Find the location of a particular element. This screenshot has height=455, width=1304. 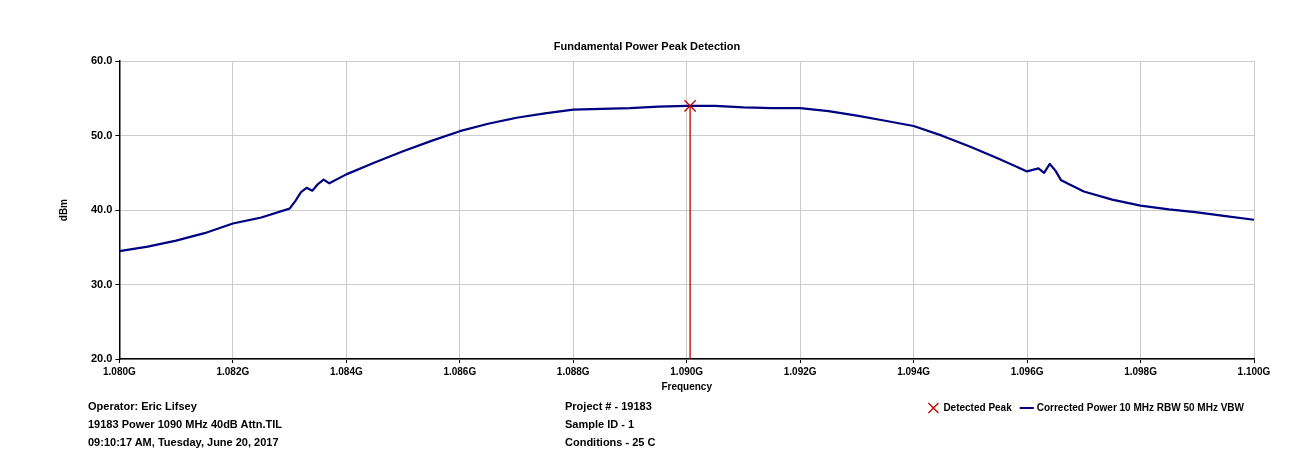

x-tick-label: 1.082G is located at coordinates (233, 371).